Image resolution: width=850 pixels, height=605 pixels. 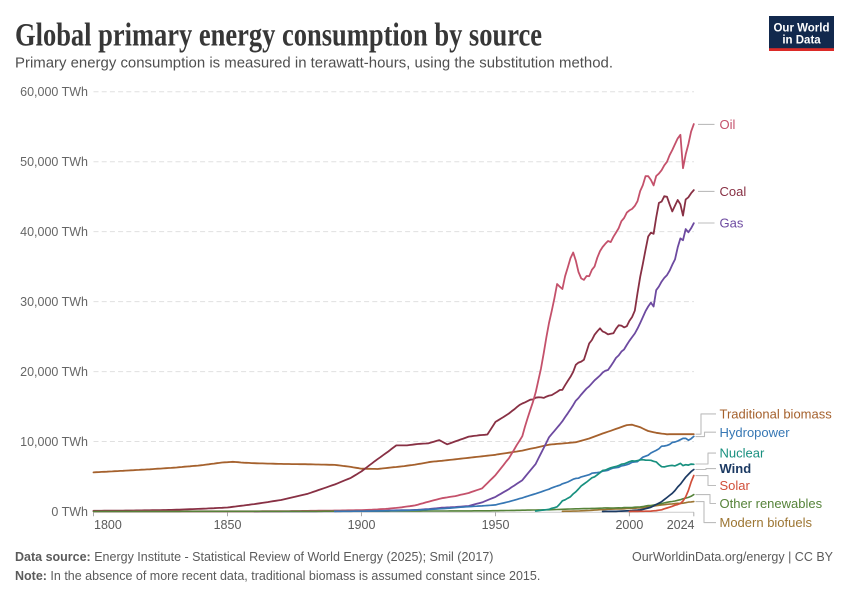 I want to click on svg-text: 10,000 TWh, so click(x=54, y=442).